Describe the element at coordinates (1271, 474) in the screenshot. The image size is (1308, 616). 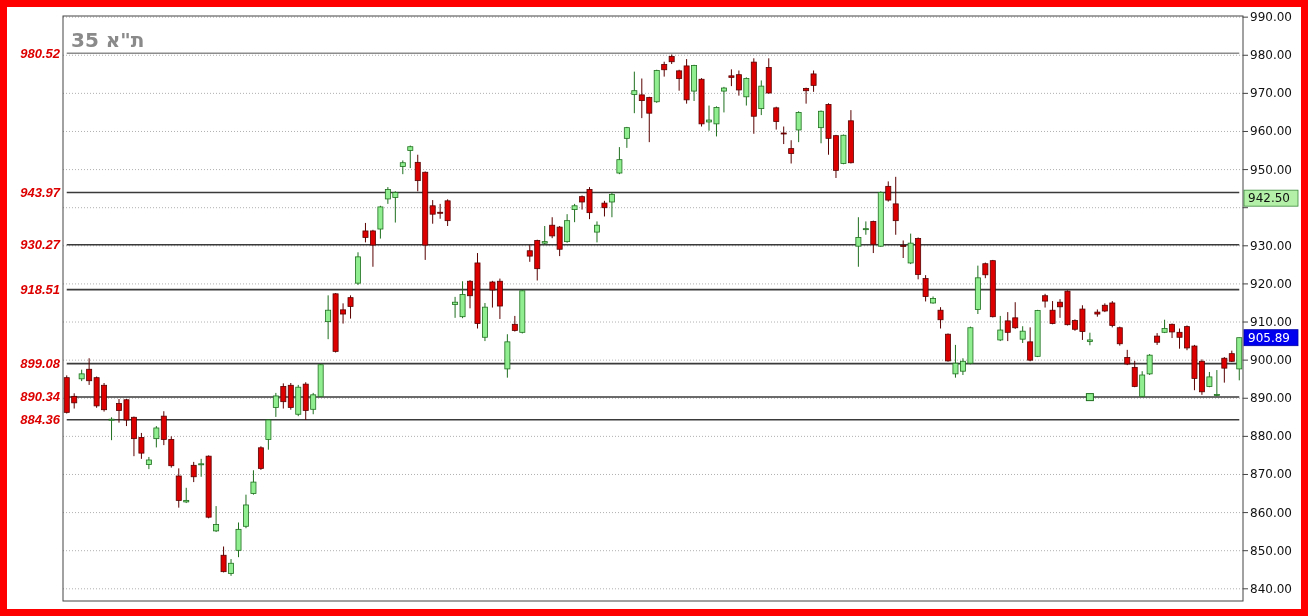
I see `y-tick-label: 870.00` at that location.